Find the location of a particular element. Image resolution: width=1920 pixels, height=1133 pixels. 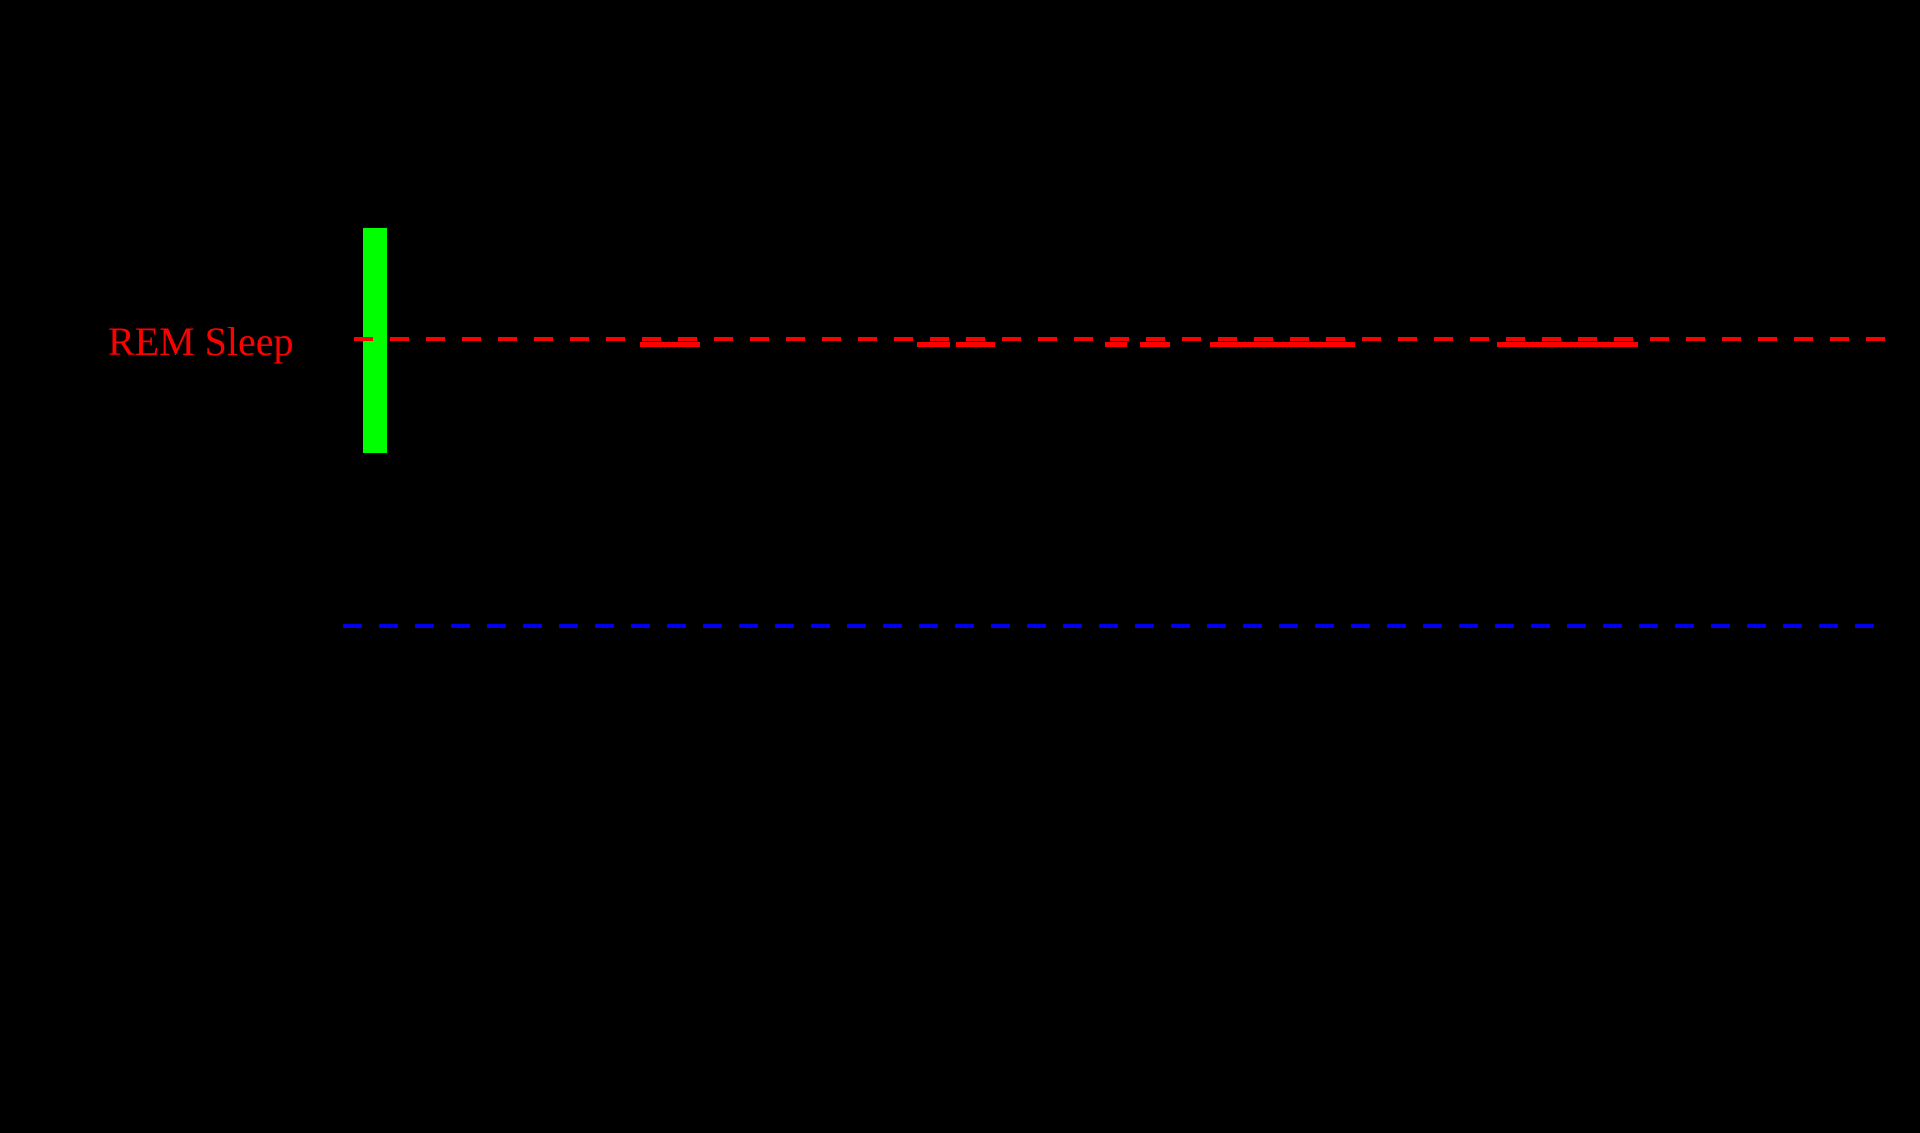

rem-reference-line is located at coordinates (1125, 339).